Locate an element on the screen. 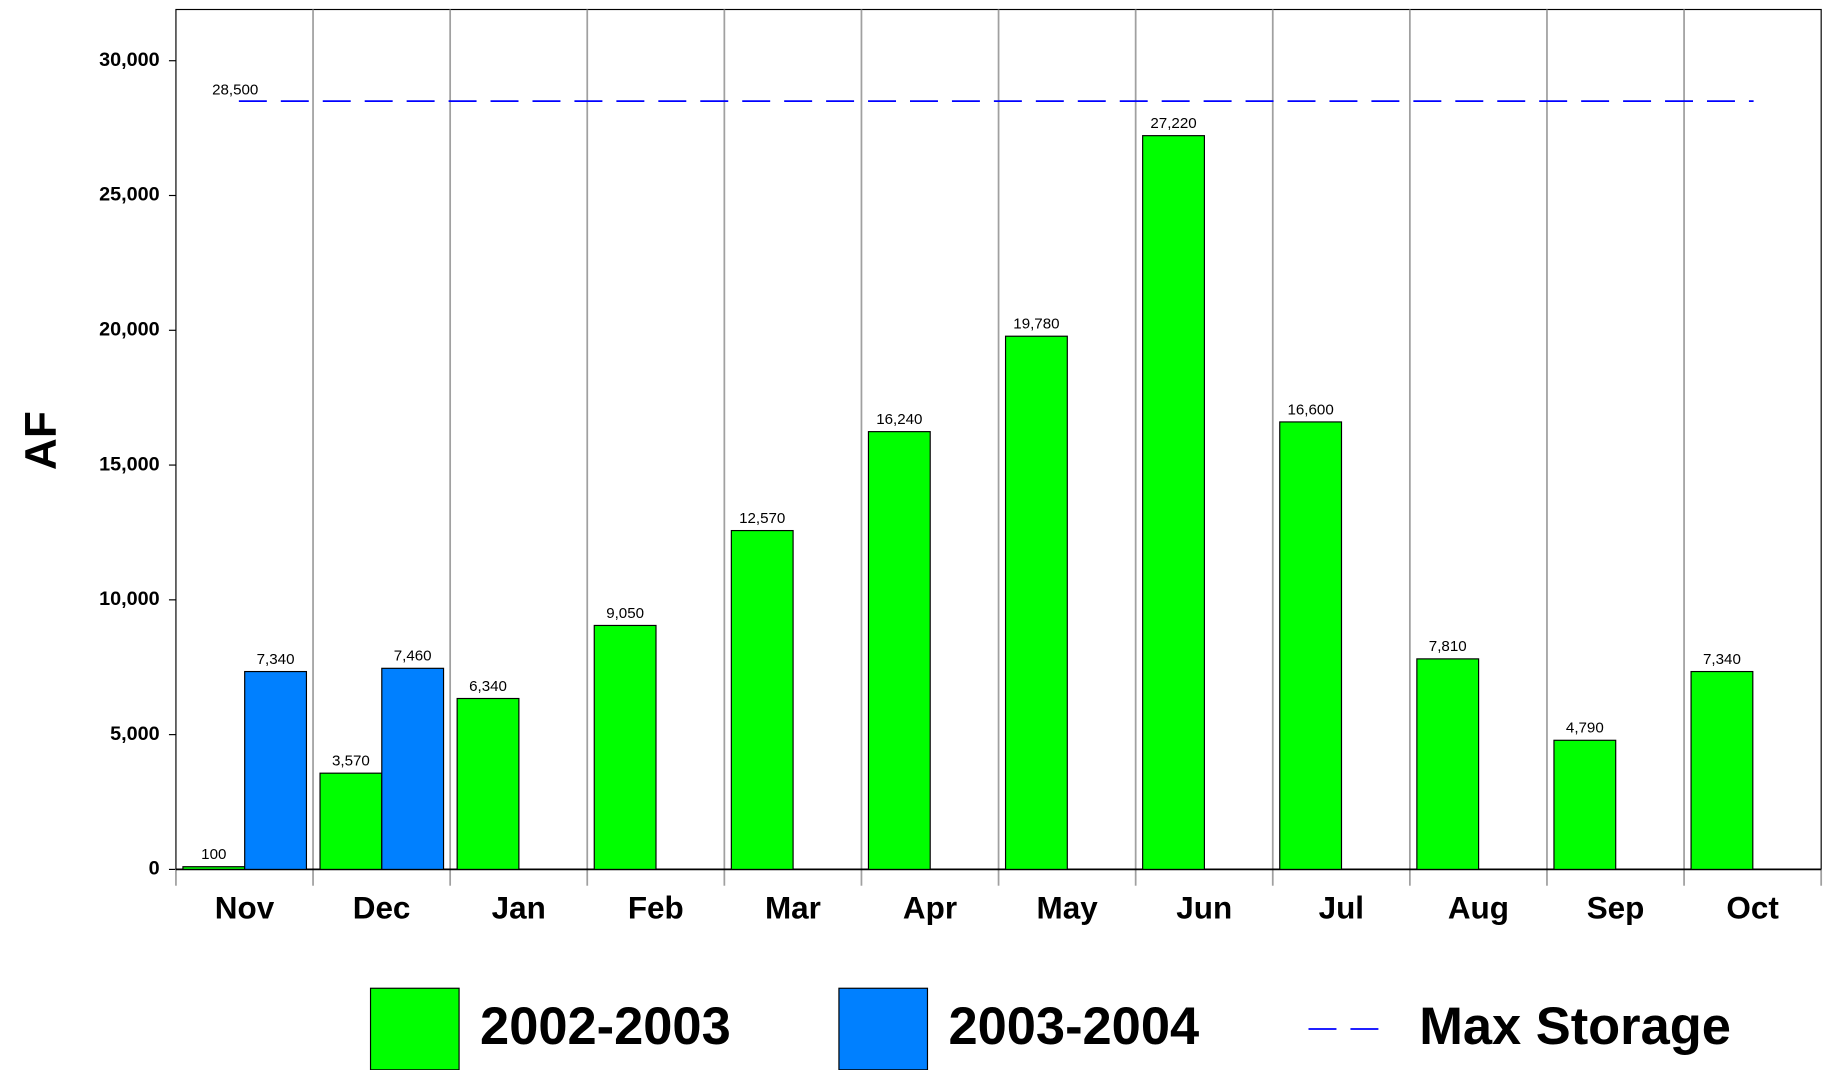  legend-label: 2002-2003 is located at coordinates (605, 1027).